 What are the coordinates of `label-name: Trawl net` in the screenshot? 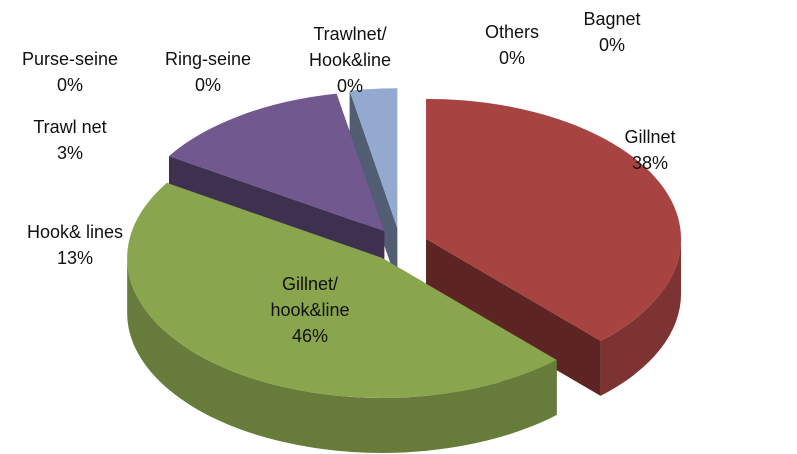 It's located at (70, 127).